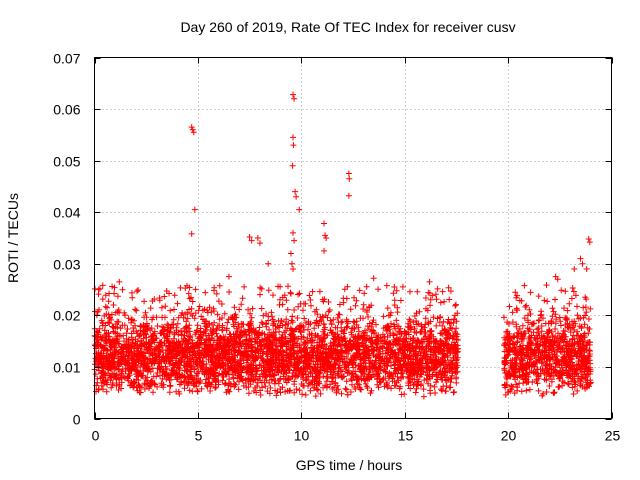 The height and width of the screenshot is (480, 640). What do you see at coordinates (66, 162) in the screenshot?
I see `y-tick-label: 0.05` at bounding box center [66, 162].